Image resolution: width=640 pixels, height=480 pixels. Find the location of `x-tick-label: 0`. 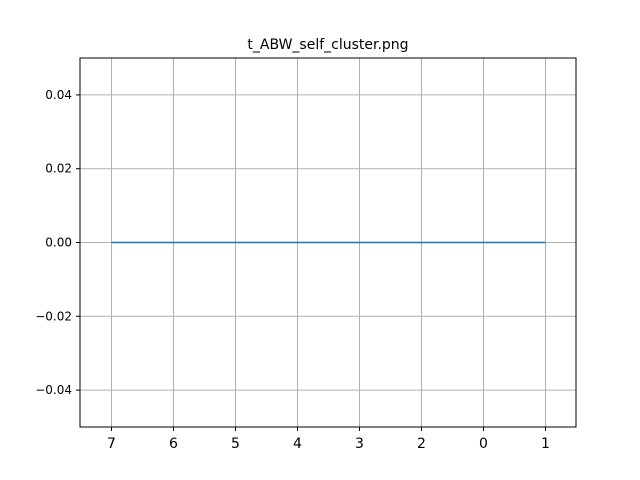

x-tick-label: 0 is located at coordinates (483, 444).